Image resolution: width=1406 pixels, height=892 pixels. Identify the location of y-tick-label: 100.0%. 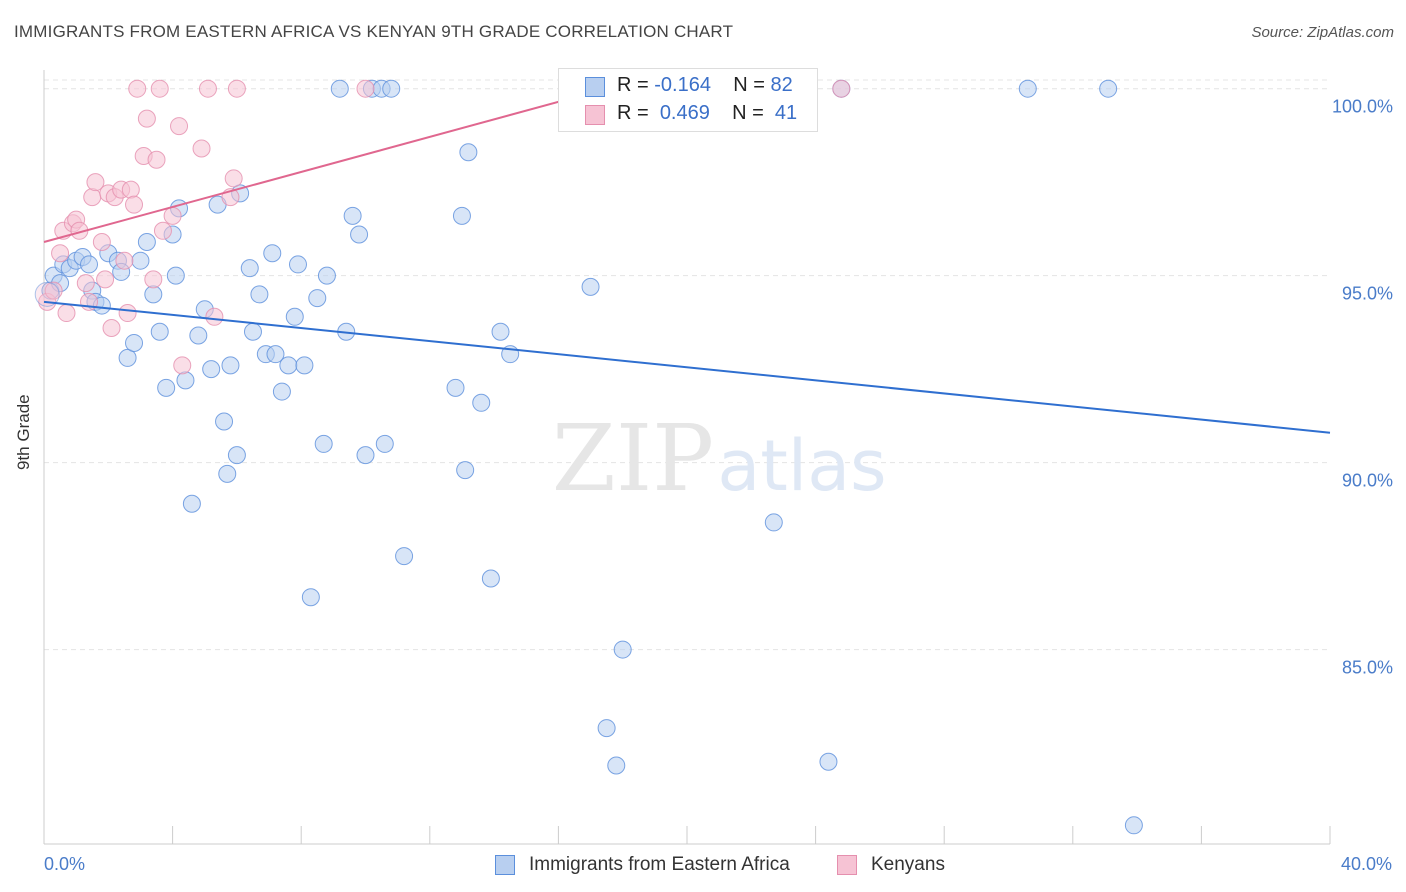
(1362, 107).